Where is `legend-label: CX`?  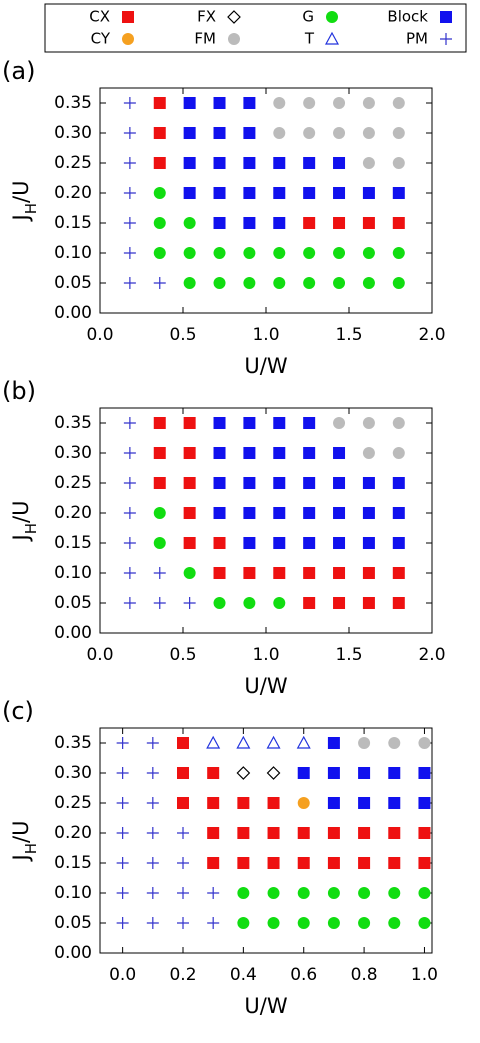
legend-label: CX is located at coordinates (99, 17).